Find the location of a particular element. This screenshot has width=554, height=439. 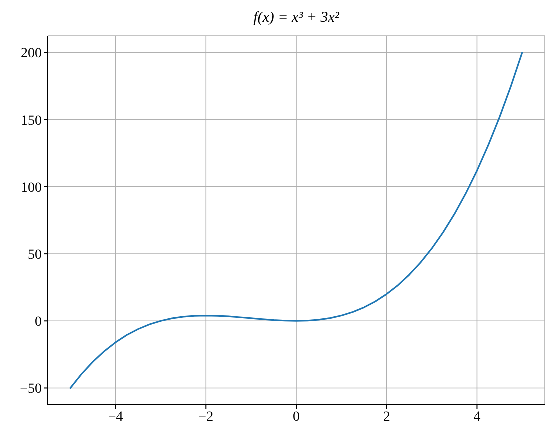

y-tick-label: 100 is located at coordinates (31, 188).